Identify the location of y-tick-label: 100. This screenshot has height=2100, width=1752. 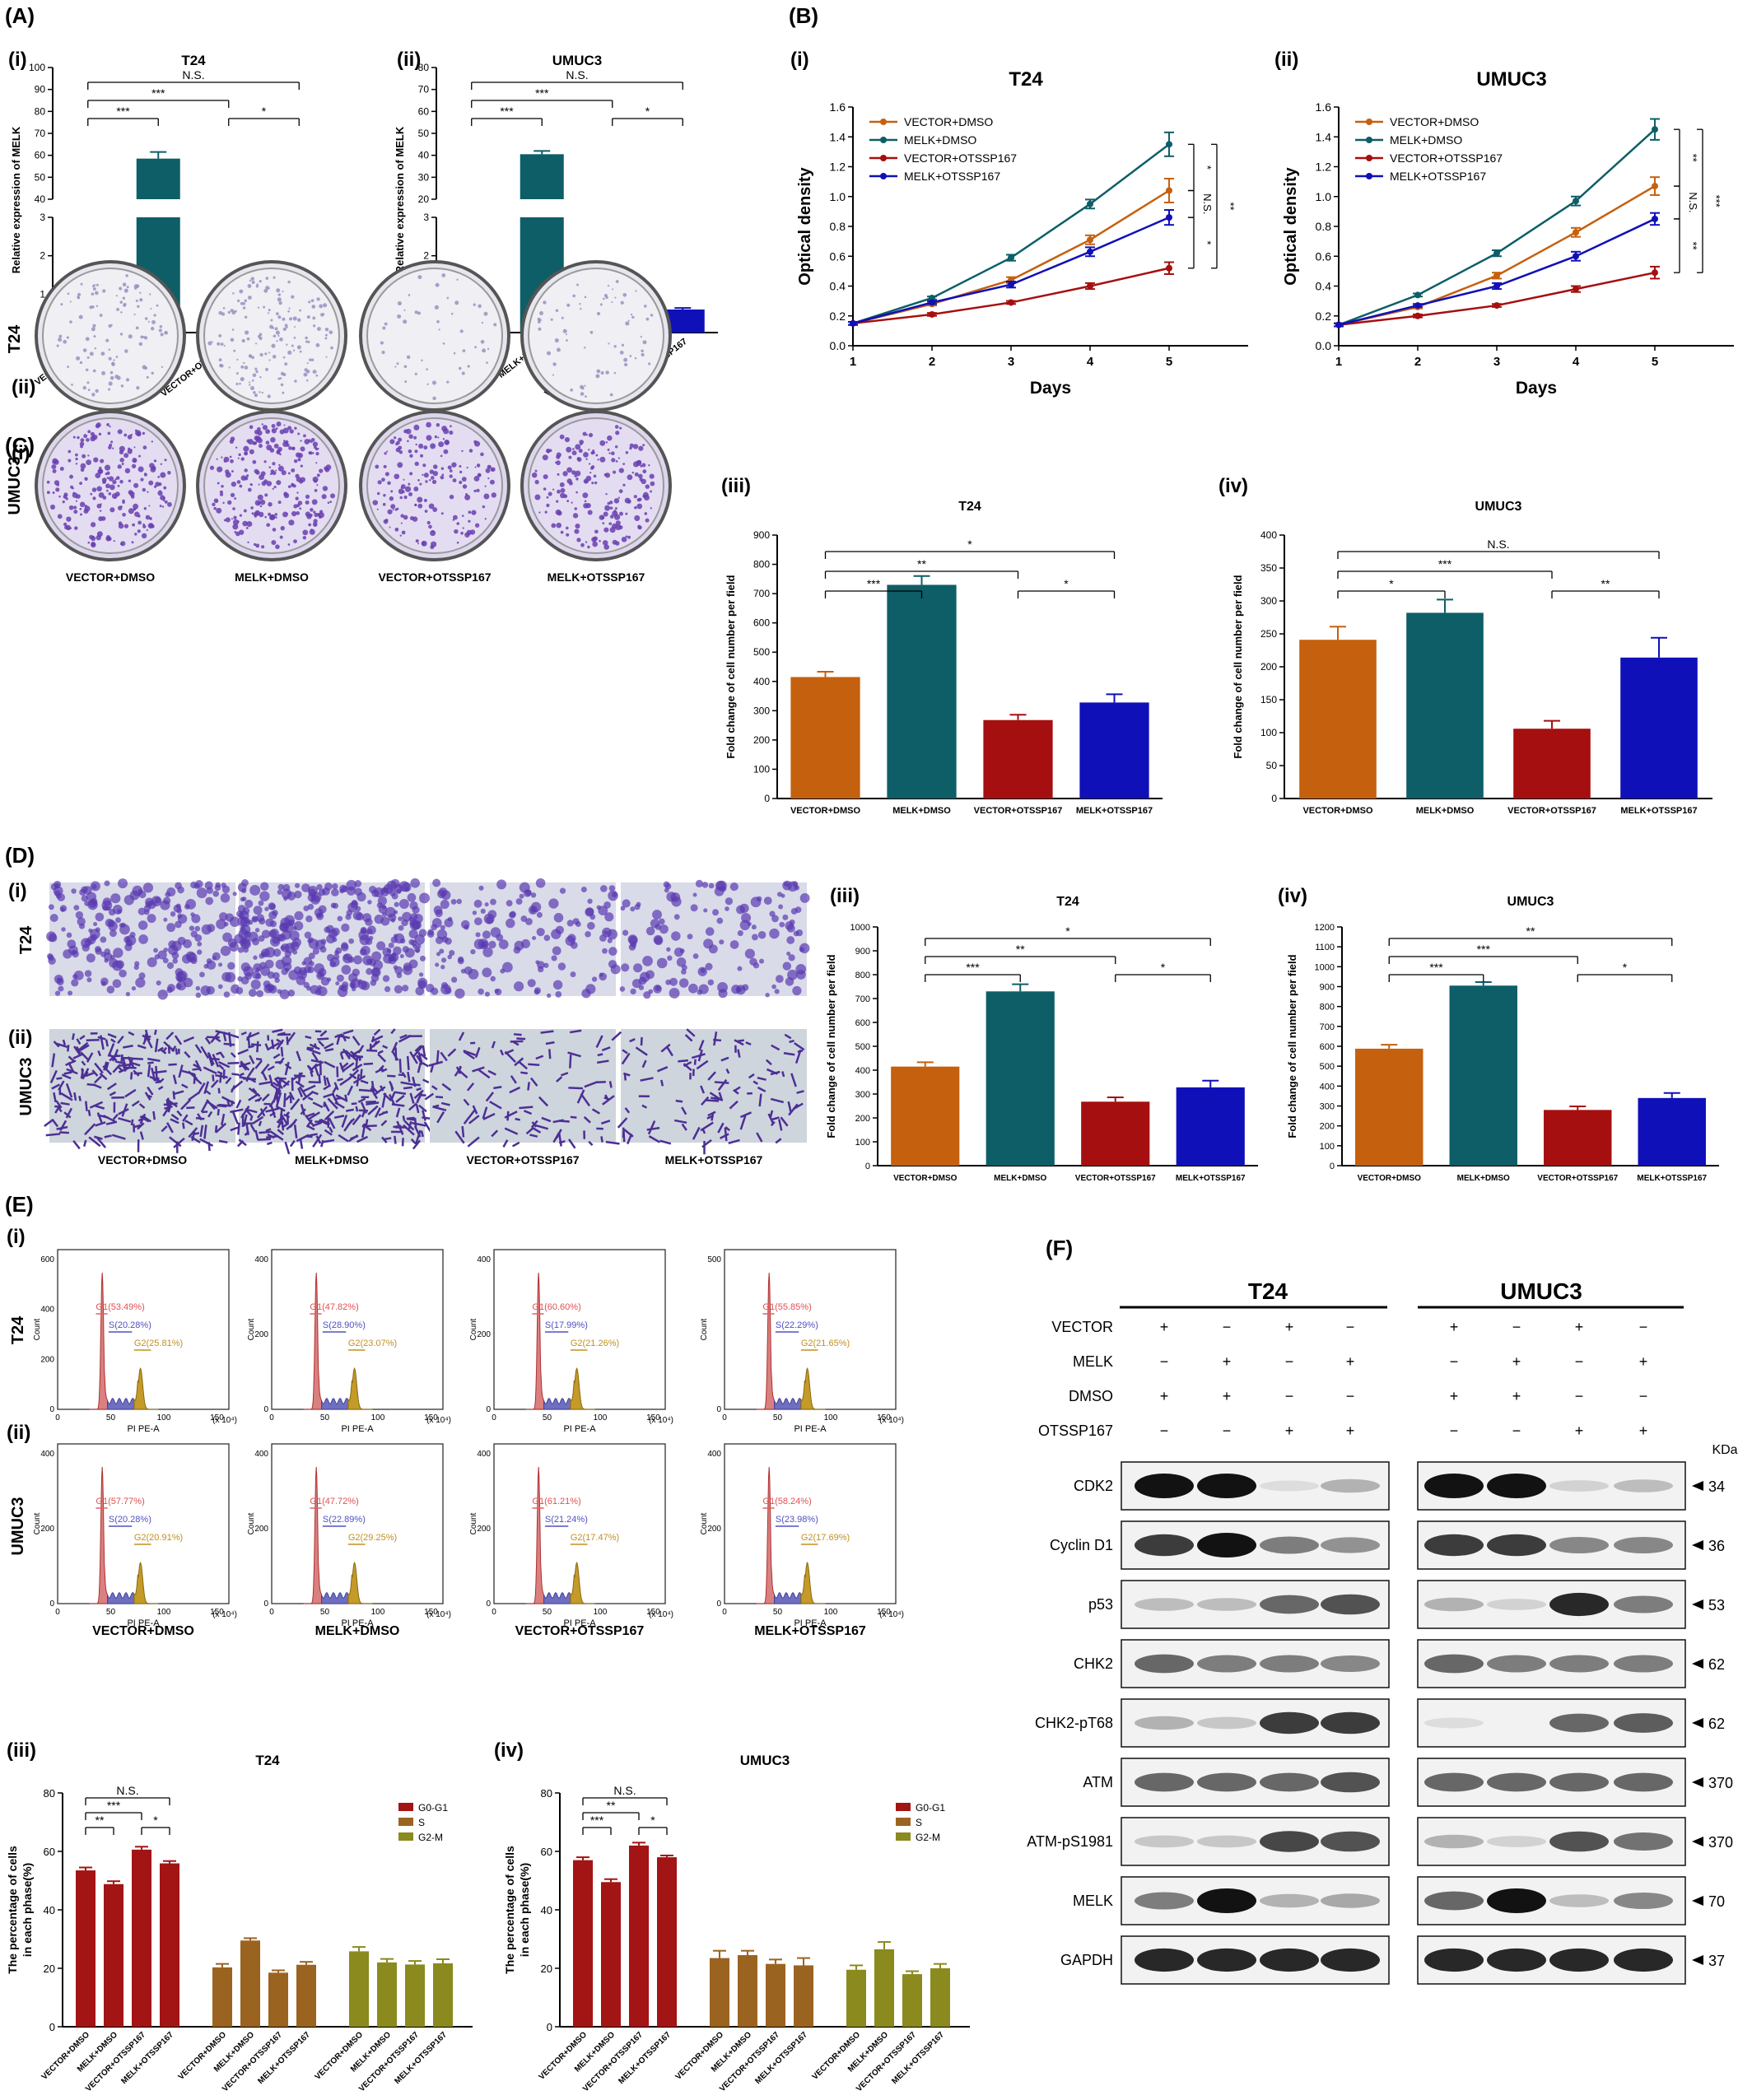
(863, 1143).